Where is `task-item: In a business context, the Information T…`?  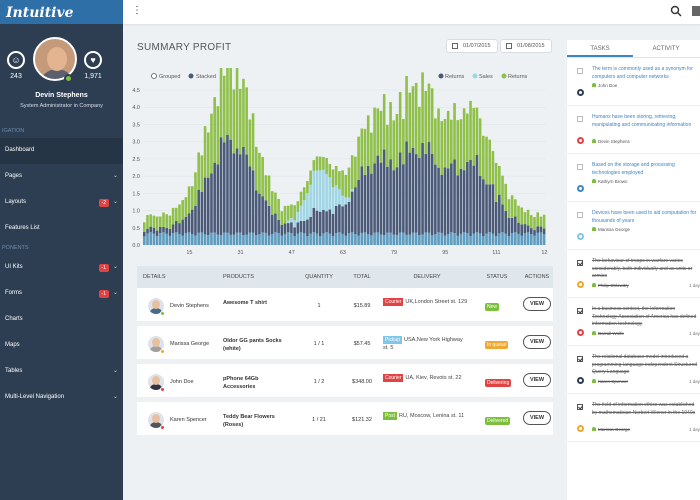 task-item: In a business context, the Information T… is located at coordinates (633, 322).